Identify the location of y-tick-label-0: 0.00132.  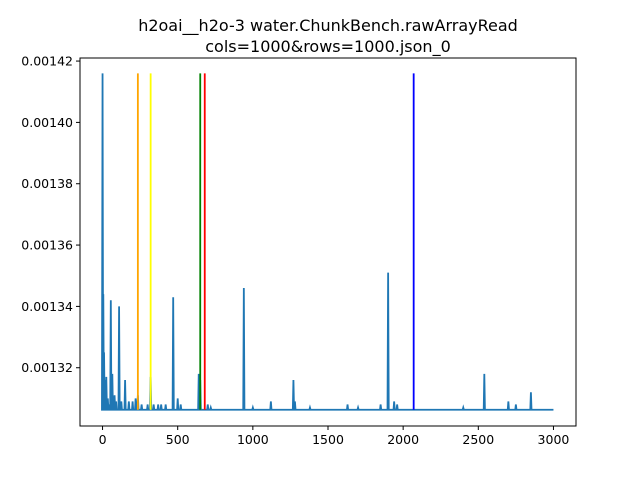
(47, 367).